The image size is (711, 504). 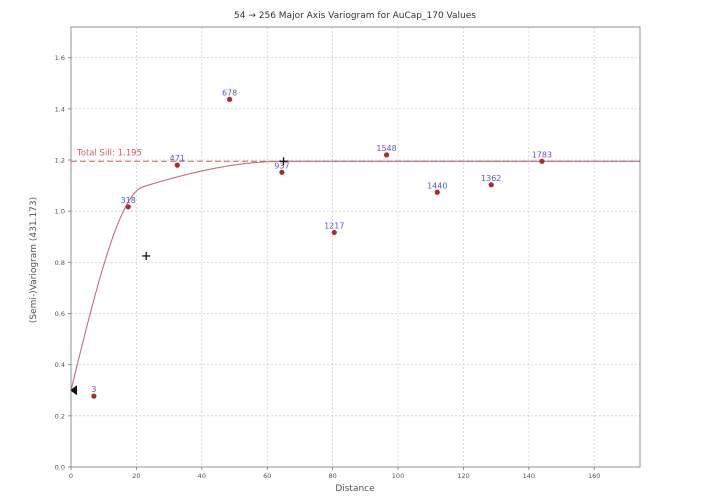 I want to click on x-tick-label: 60, so click(x=267, y=476).